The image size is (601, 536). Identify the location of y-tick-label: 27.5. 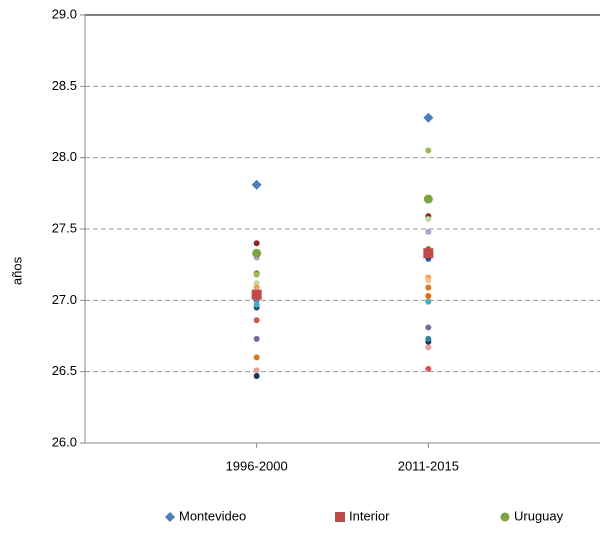
(64, 227).